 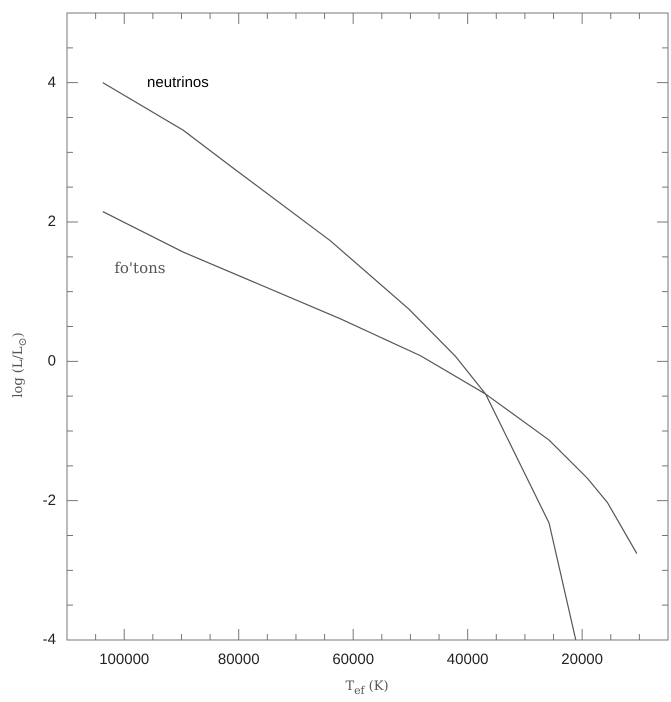 I want to click on y-tick-label: -4, so click(x=49, y=639).